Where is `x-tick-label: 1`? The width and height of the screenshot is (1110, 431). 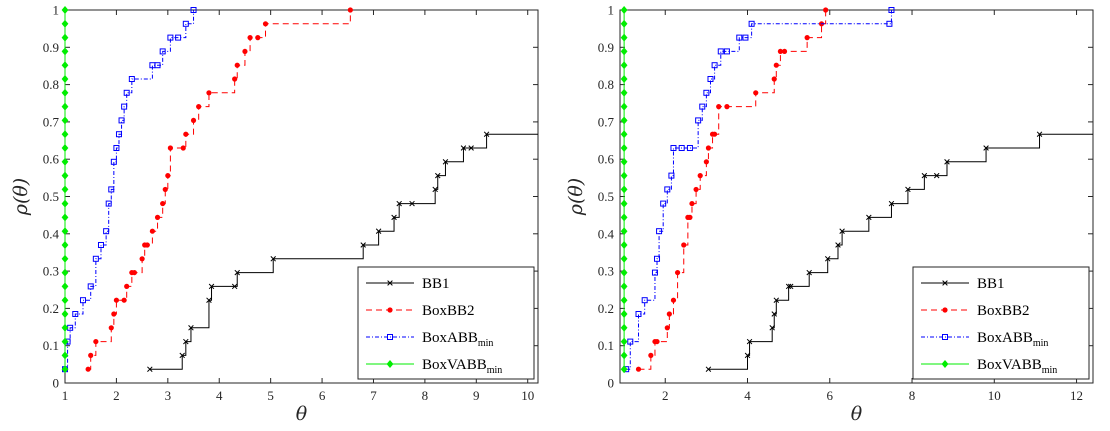 x-tick-label: 1 is located at coordinates (65, 395).